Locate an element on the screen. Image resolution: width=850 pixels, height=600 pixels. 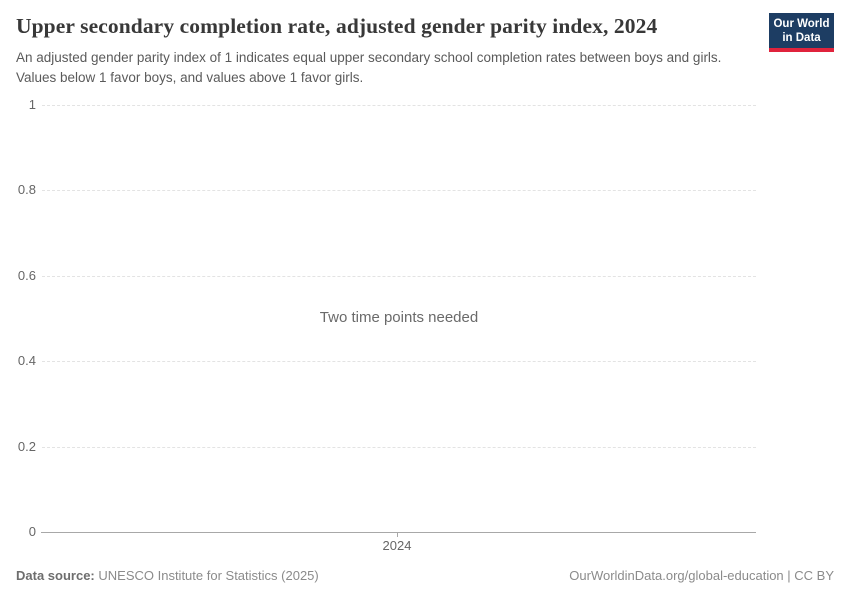
owid-logo: Our World in Data is located at coordinates (801, 32).